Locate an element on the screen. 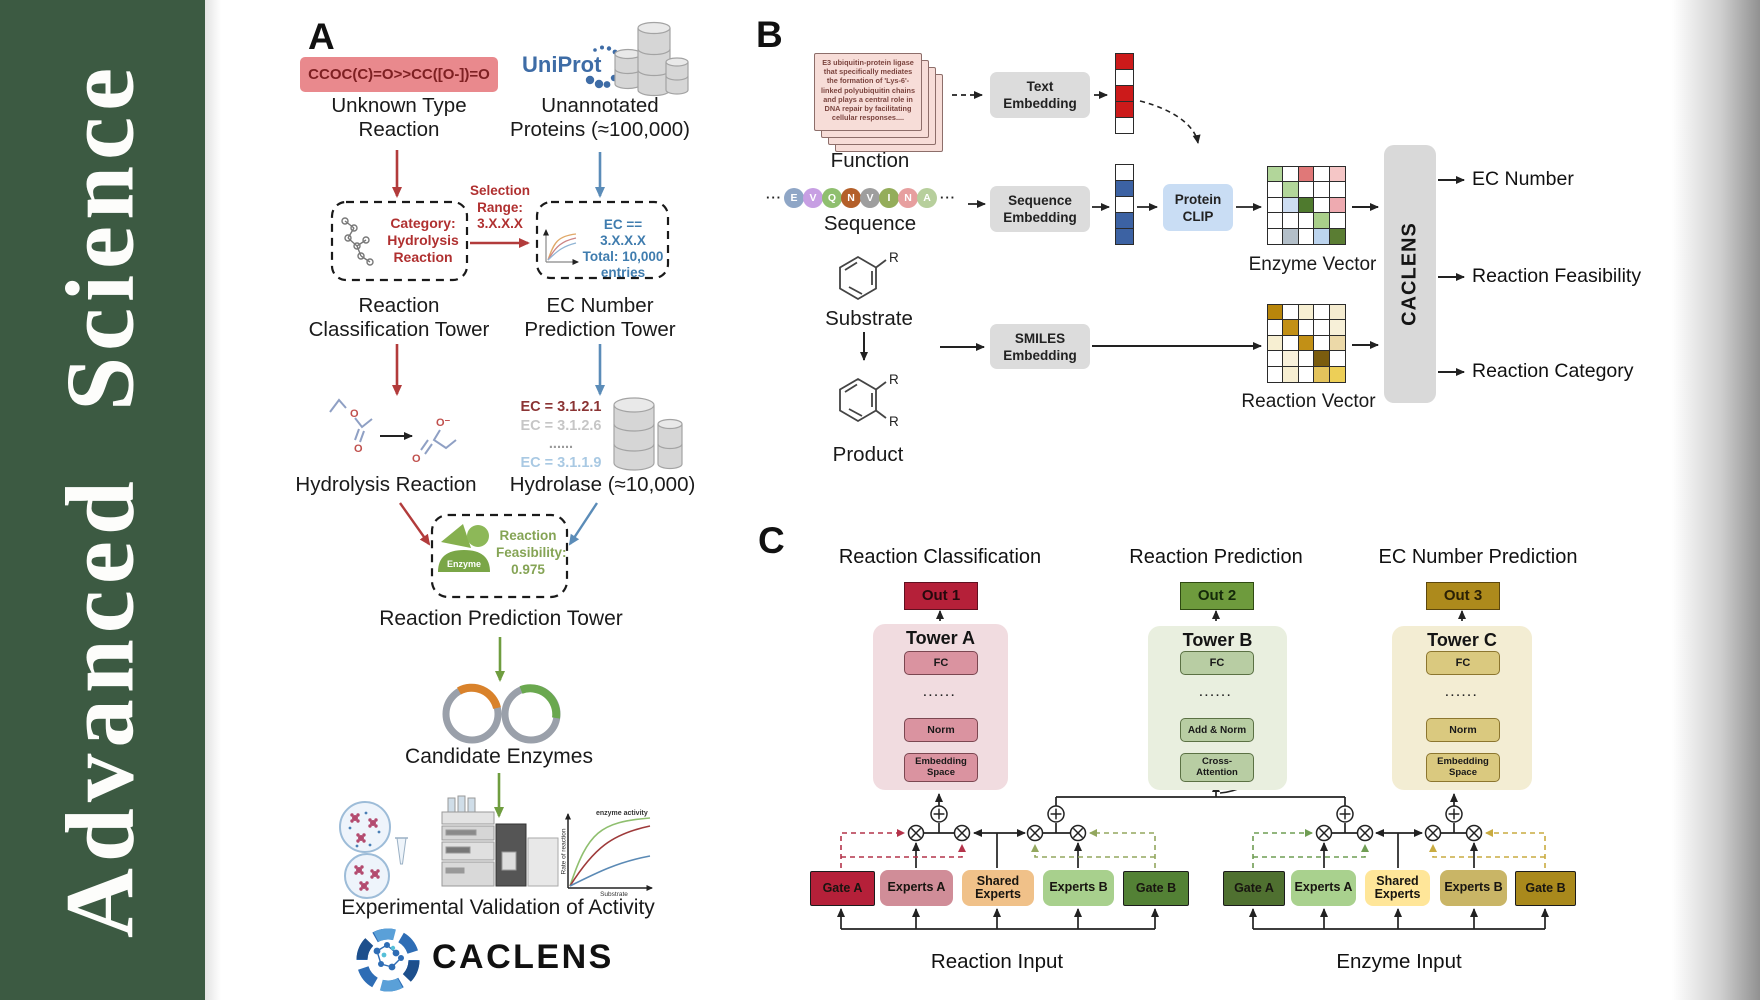 The image size is (1760, 1000). right-page-shadow is located at coordinates (1716, 500).